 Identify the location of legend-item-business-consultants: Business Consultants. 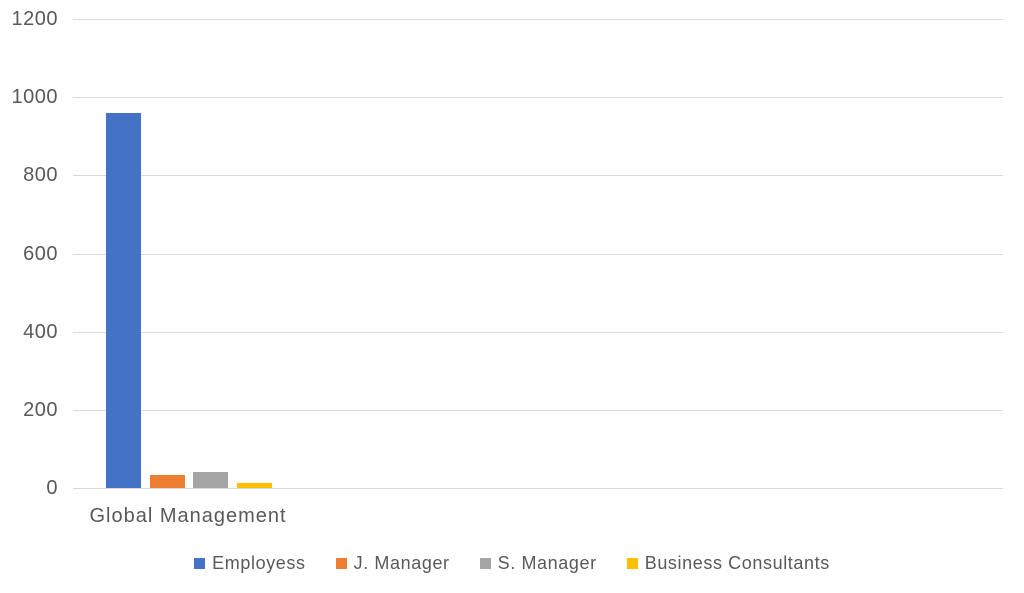
(728, 563).